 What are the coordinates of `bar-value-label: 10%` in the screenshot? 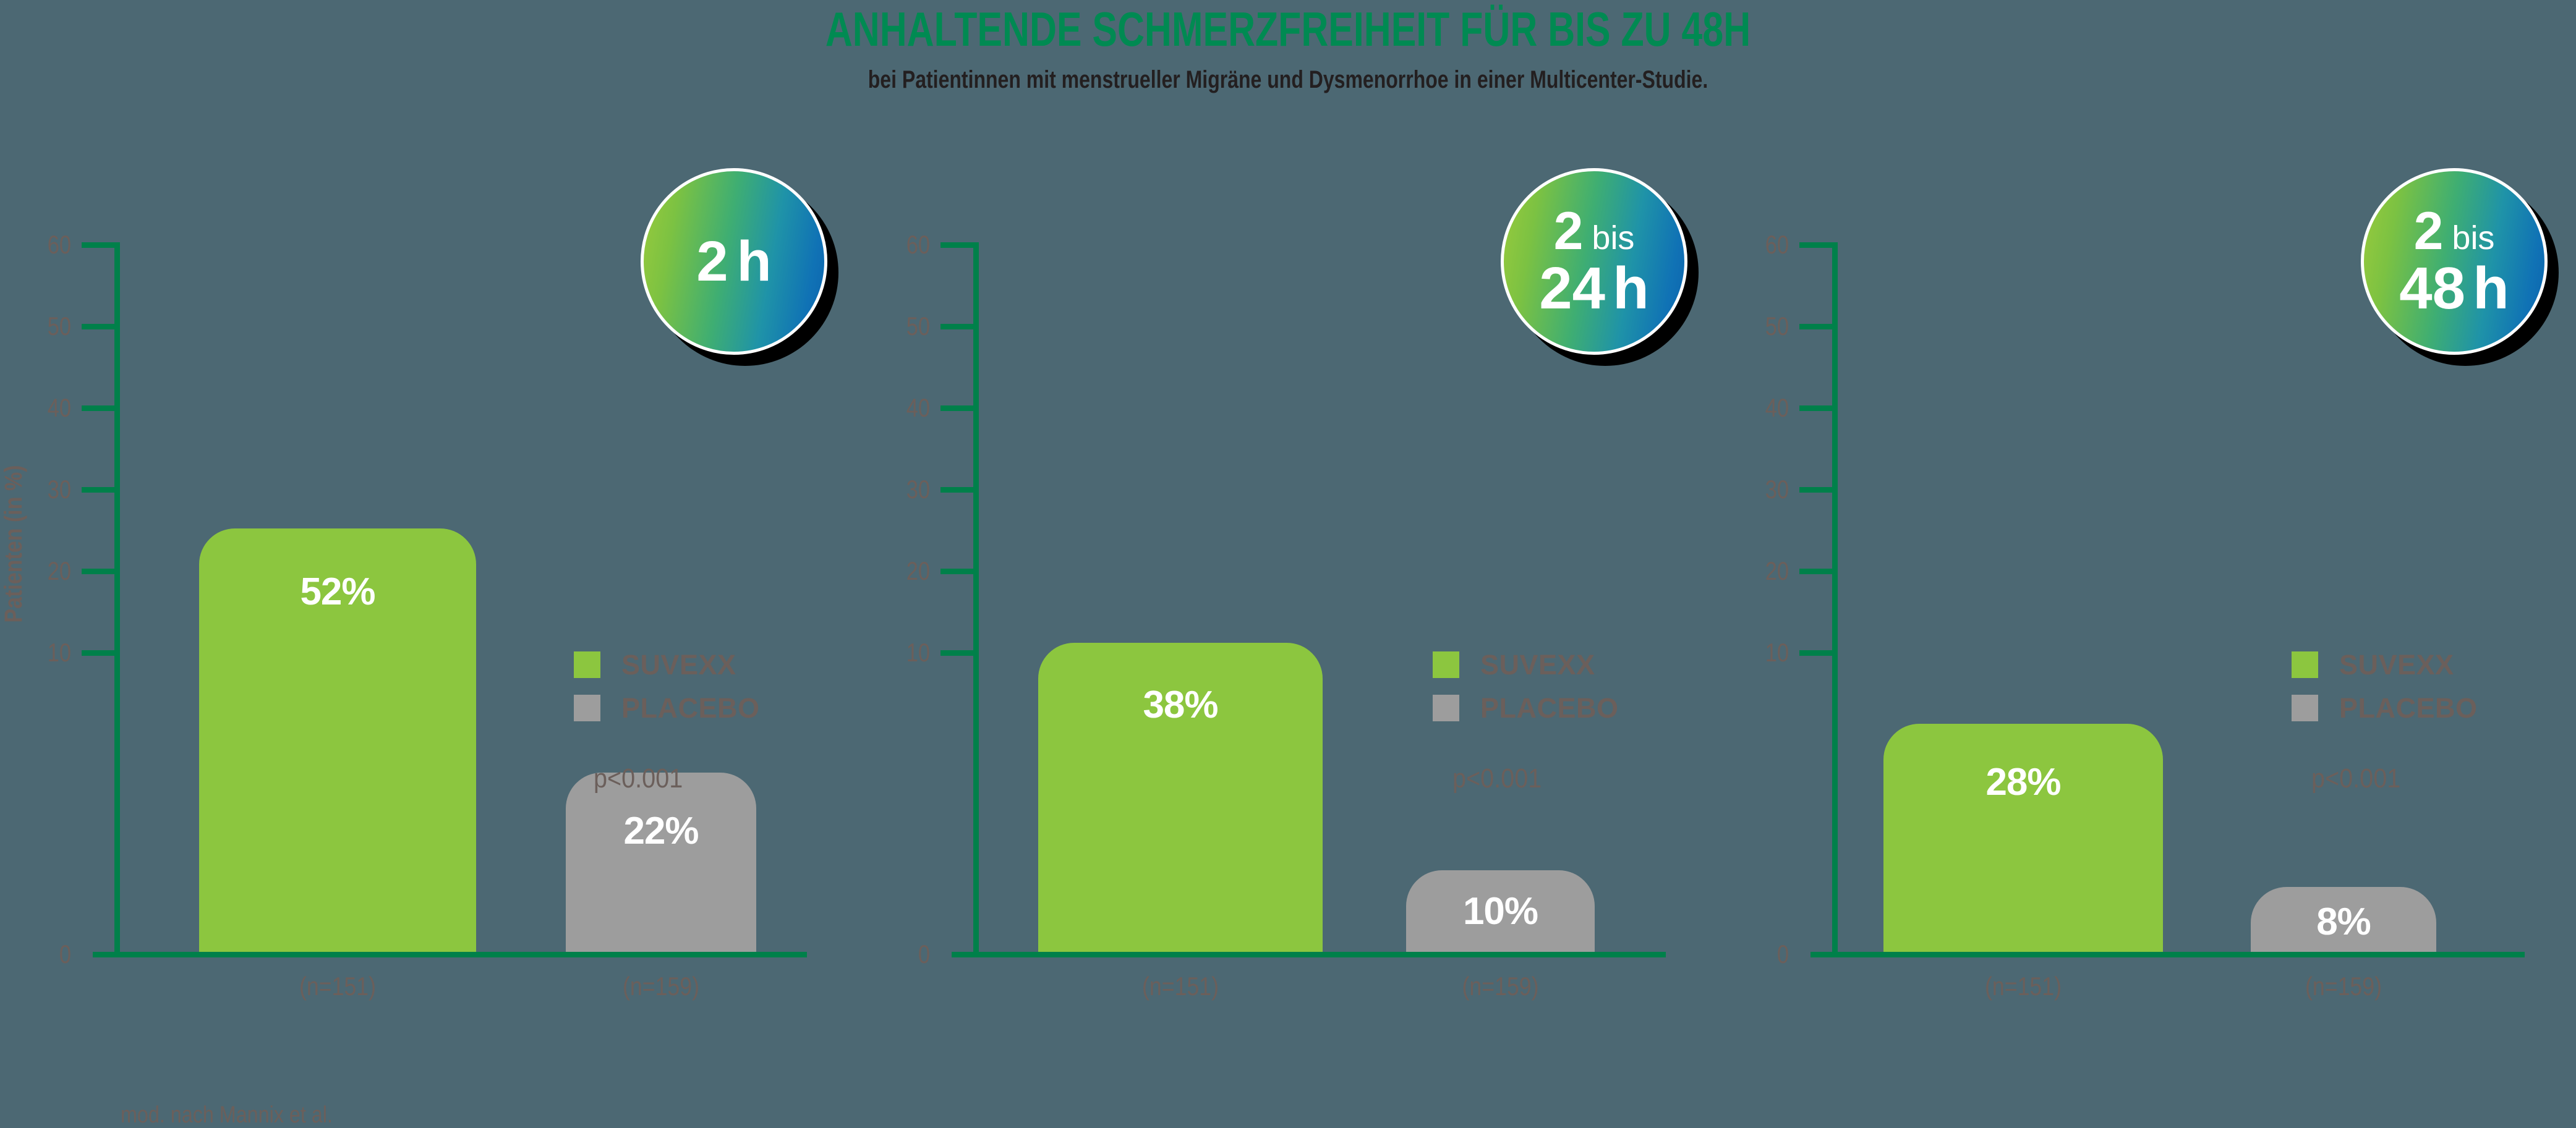 It's located at (1500, 912).